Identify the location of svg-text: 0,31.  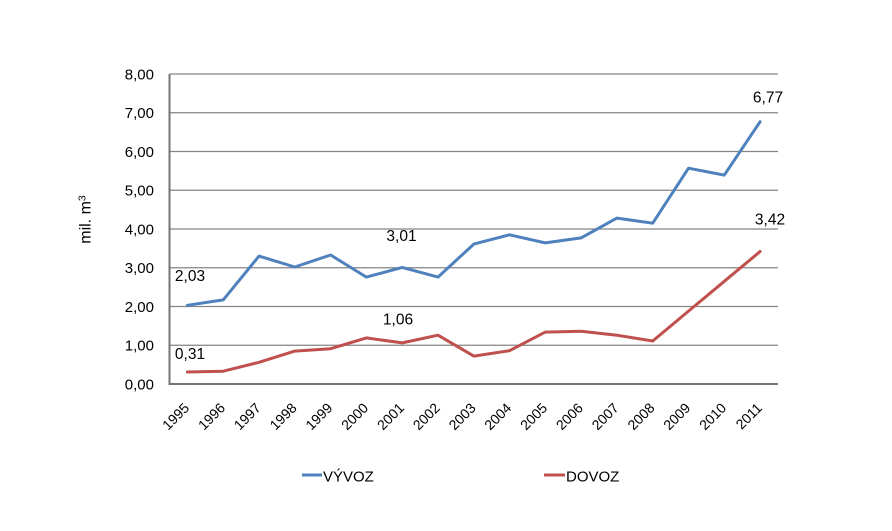
(190, 354).